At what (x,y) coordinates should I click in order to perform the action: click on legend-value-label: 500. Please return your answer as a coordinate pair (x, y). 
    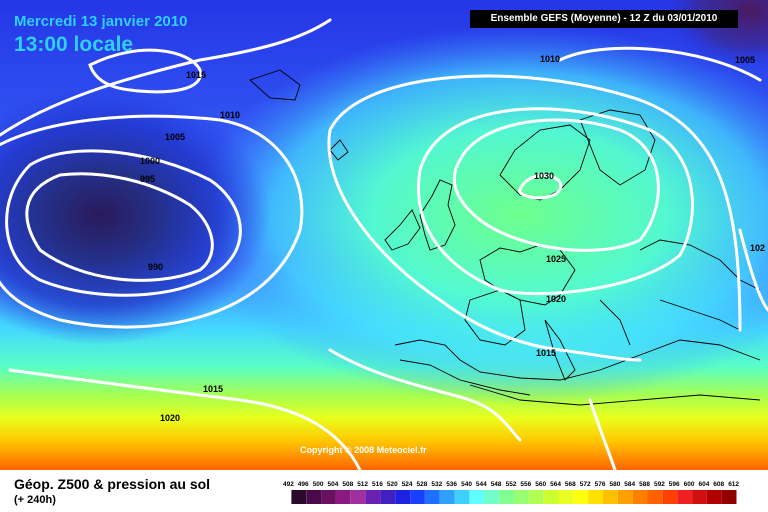
    Looking at the image, I should click on (318, 484).